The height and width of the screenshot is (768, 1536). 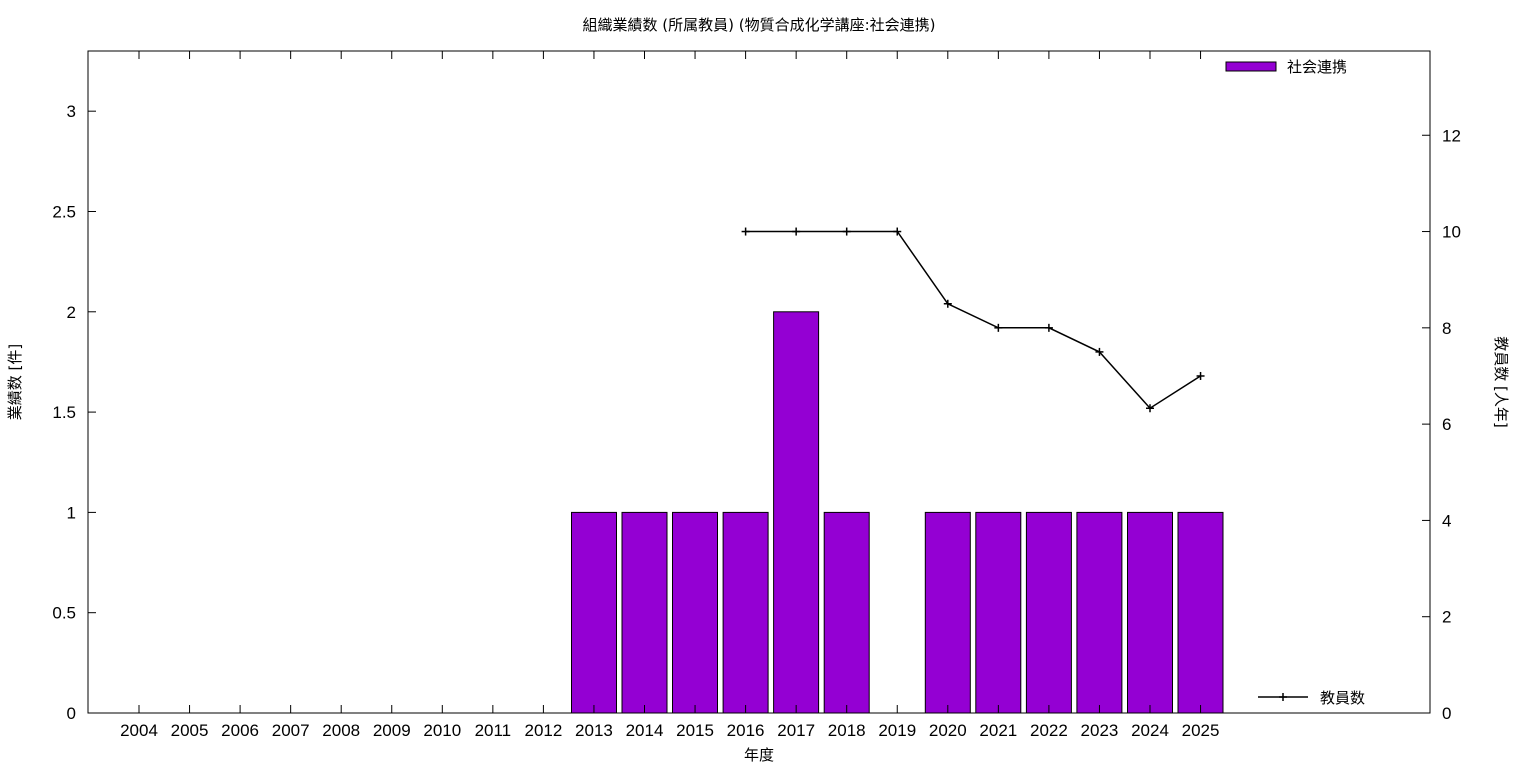 I want to click on x-tick-label: 2017, so click(x=796, y=730).